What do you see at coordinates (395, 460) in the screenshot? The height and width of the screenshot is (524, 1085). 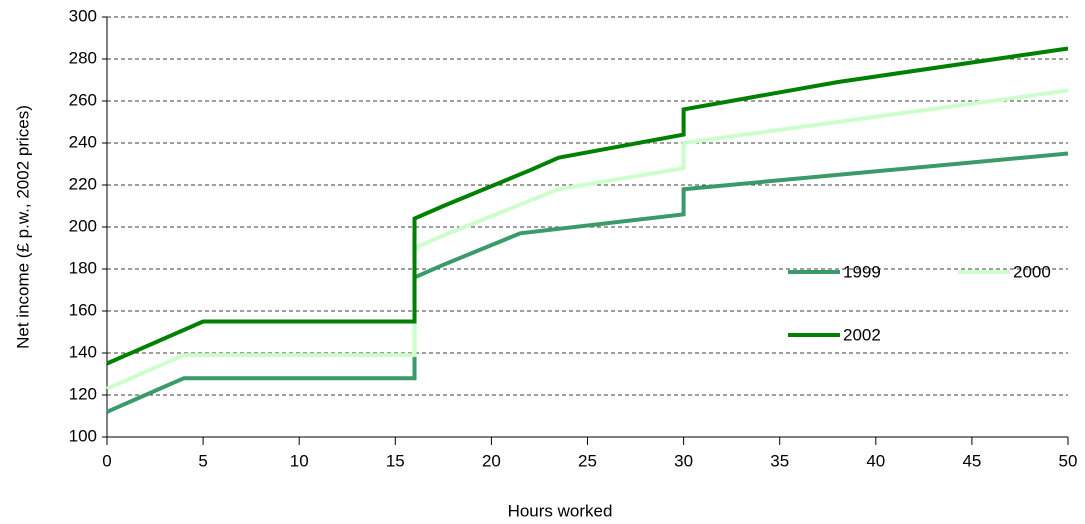 I see `x-tick-label: 15` at bounding box center [395, 460].